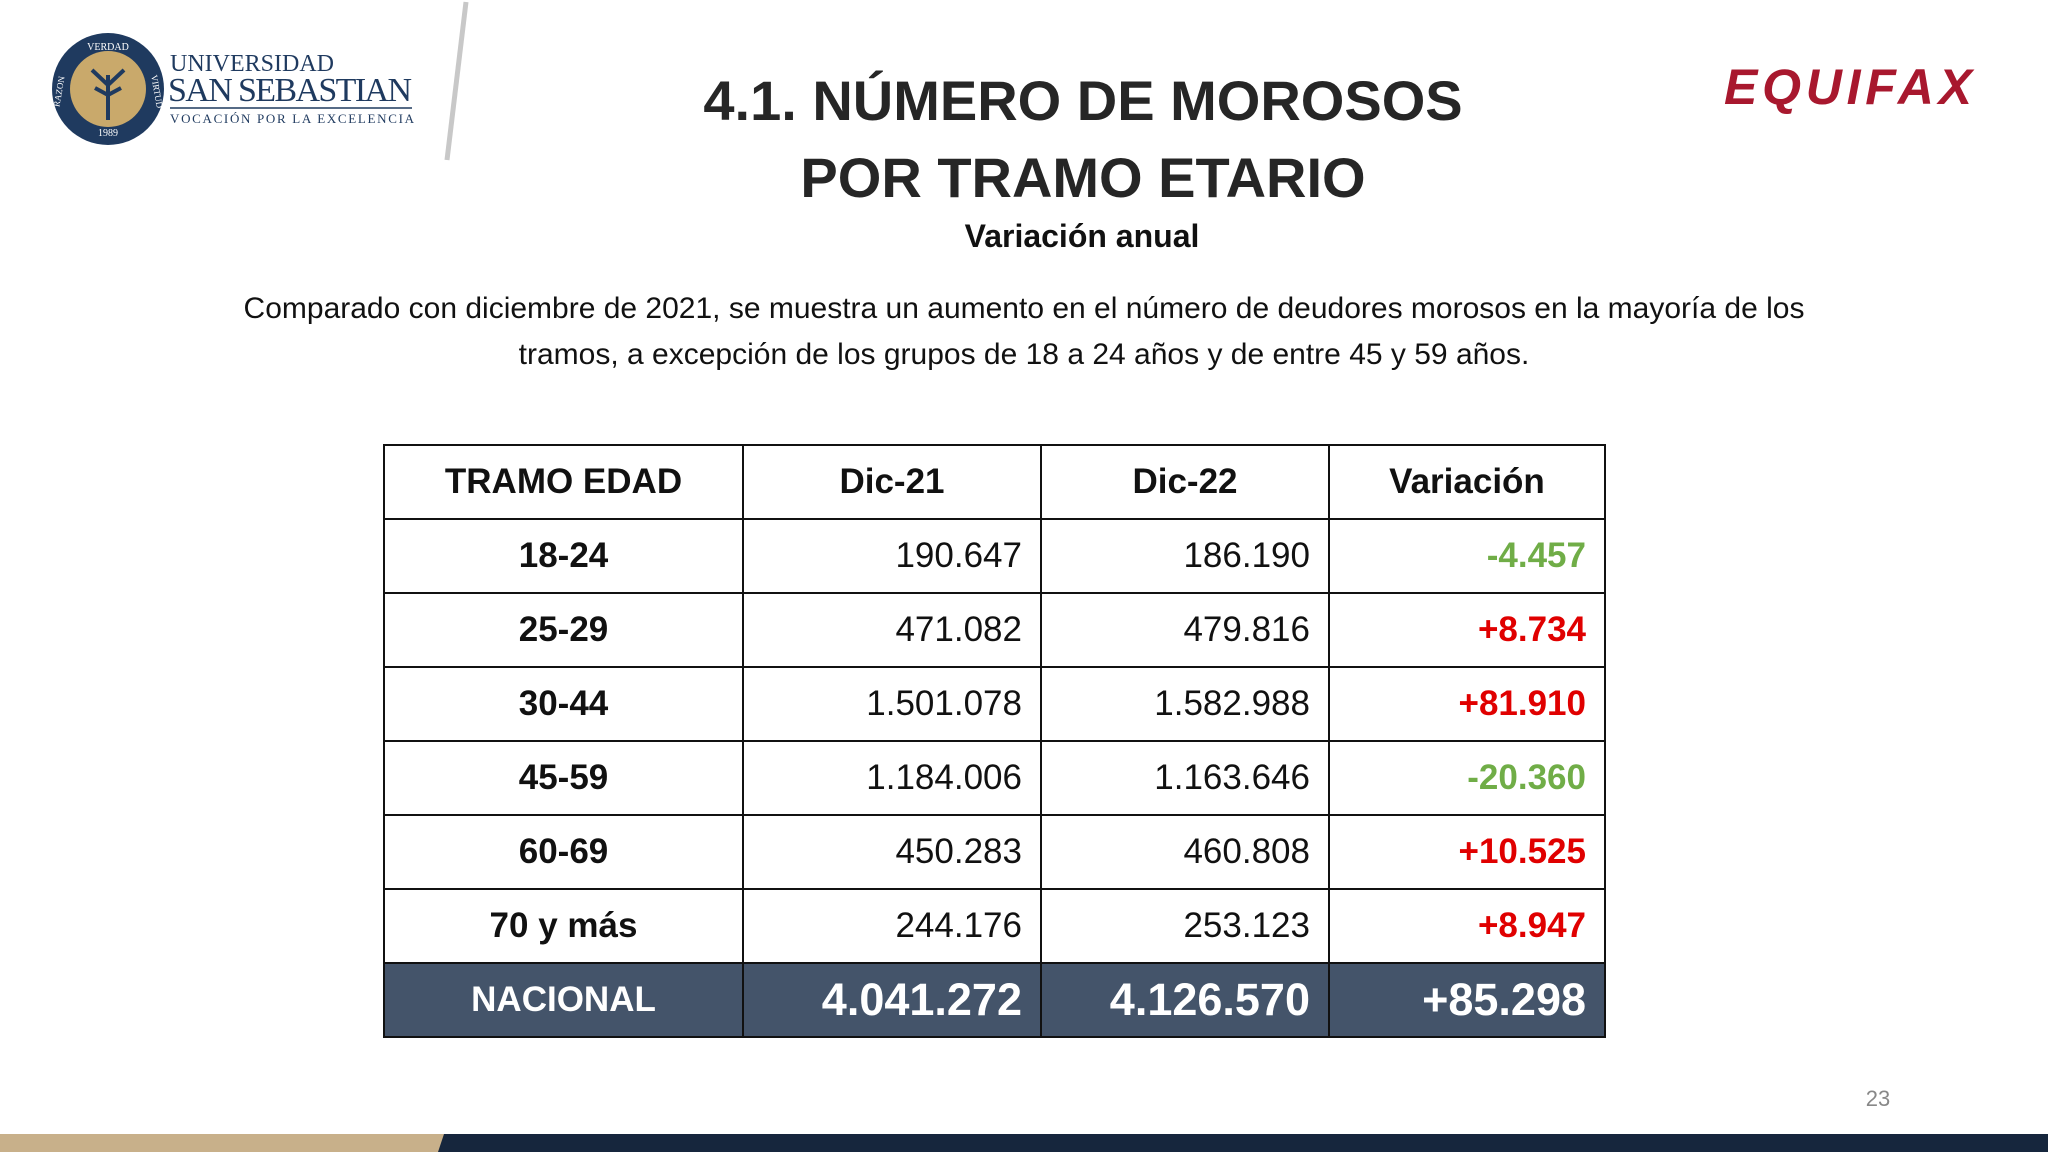 The image size is (2048, 1152). Describe the element at coordinates (563, 482) in the screenshot. I see `cell: TRAMO EDAD` at that location.